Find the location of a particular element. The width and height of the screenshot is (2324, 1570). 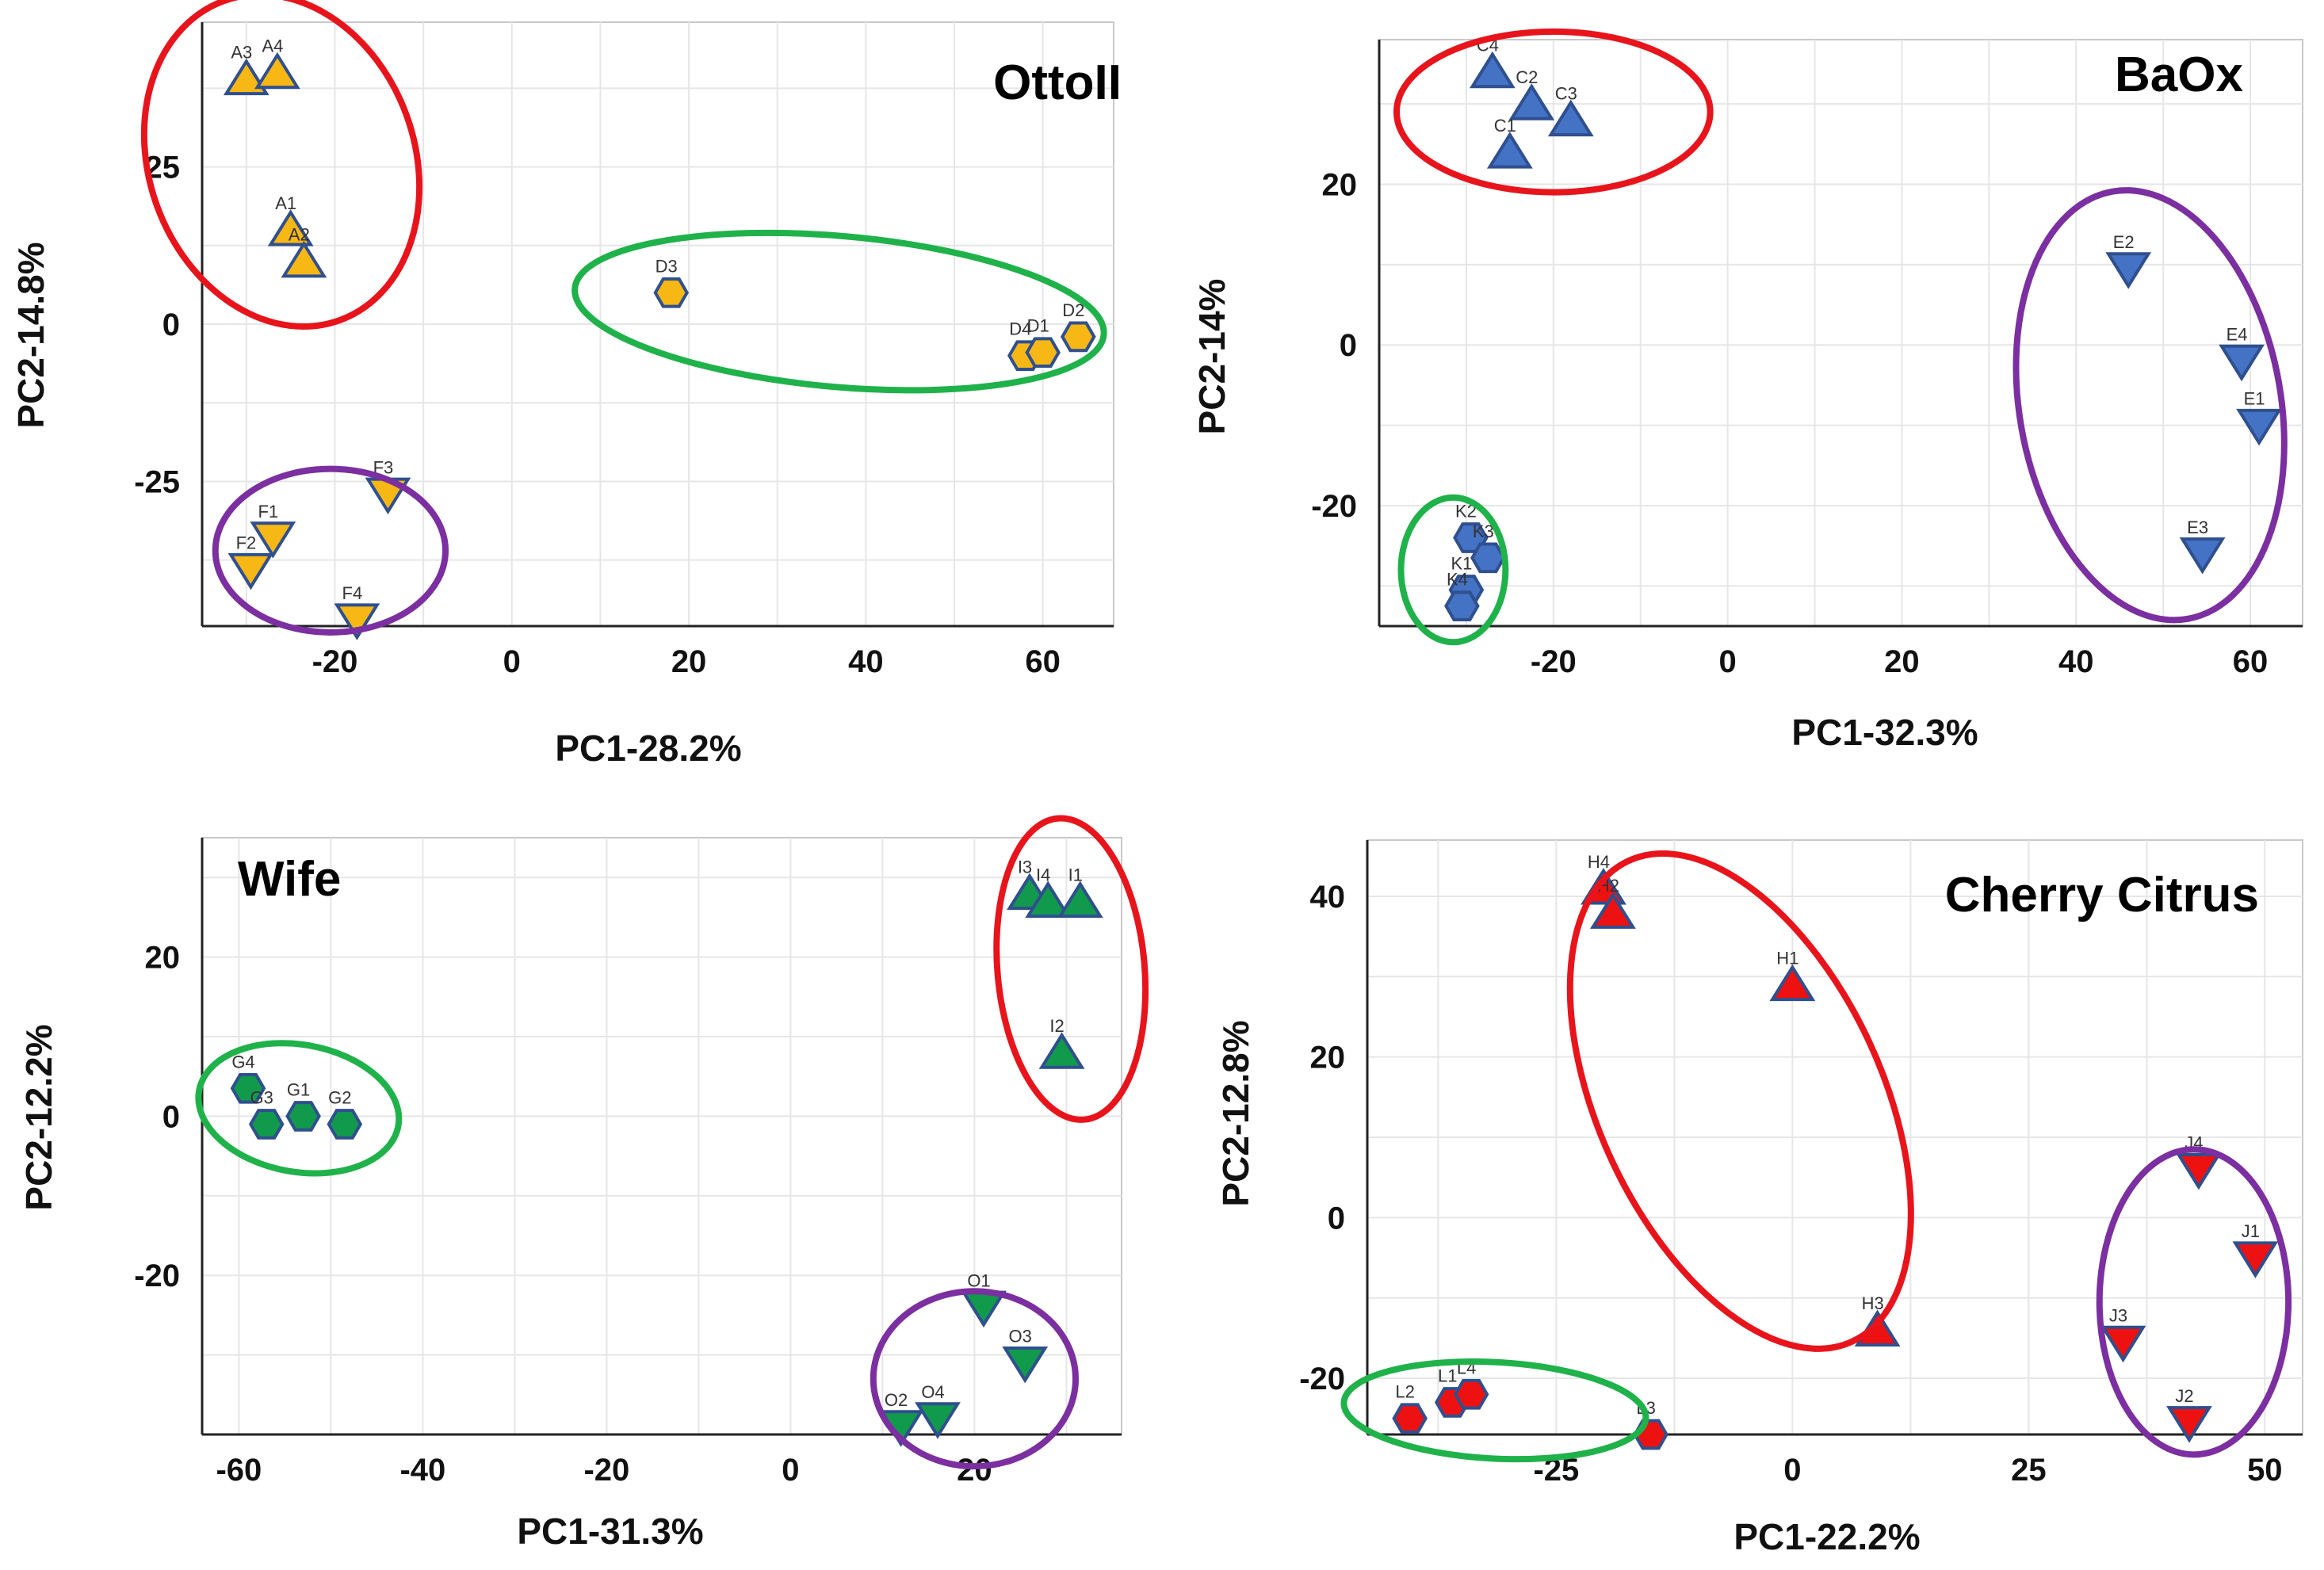

x-tick-label: 60 is located at coordinates (1043, 661).